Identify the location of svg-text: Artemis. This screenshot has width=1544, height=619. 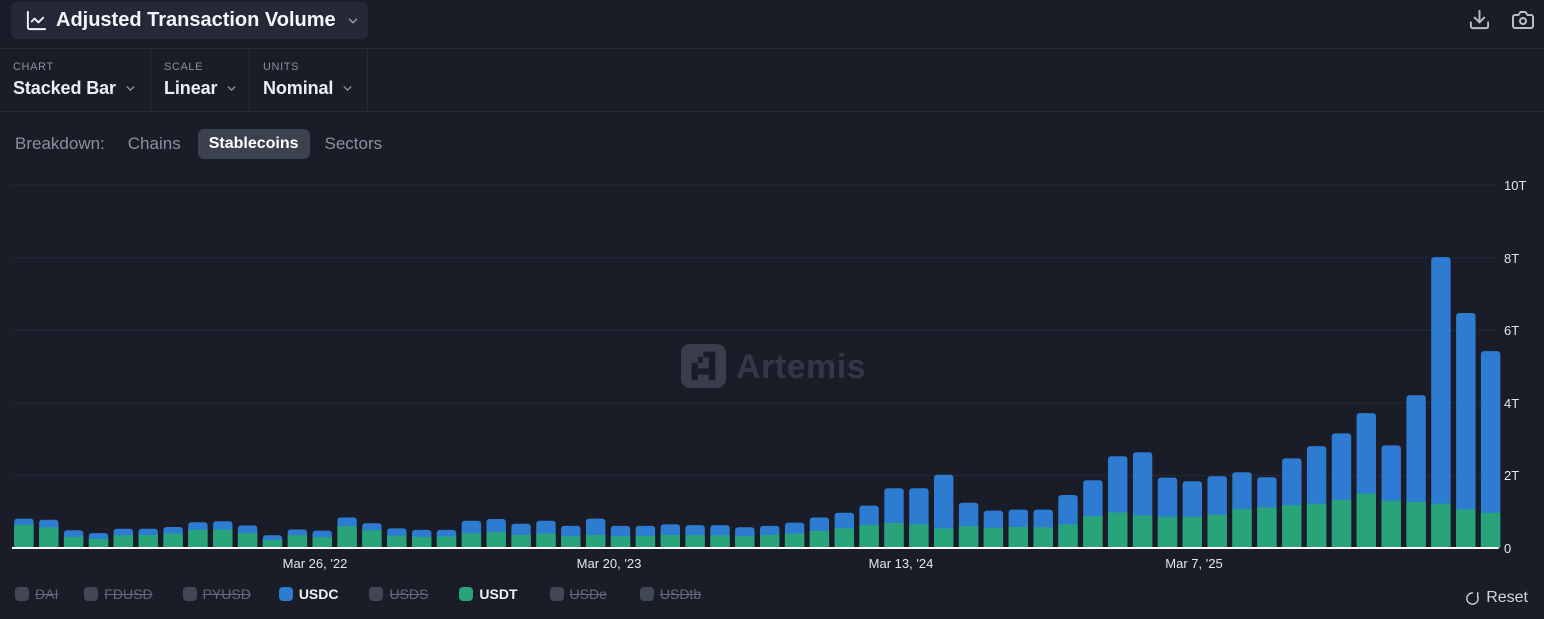
(801, 367).